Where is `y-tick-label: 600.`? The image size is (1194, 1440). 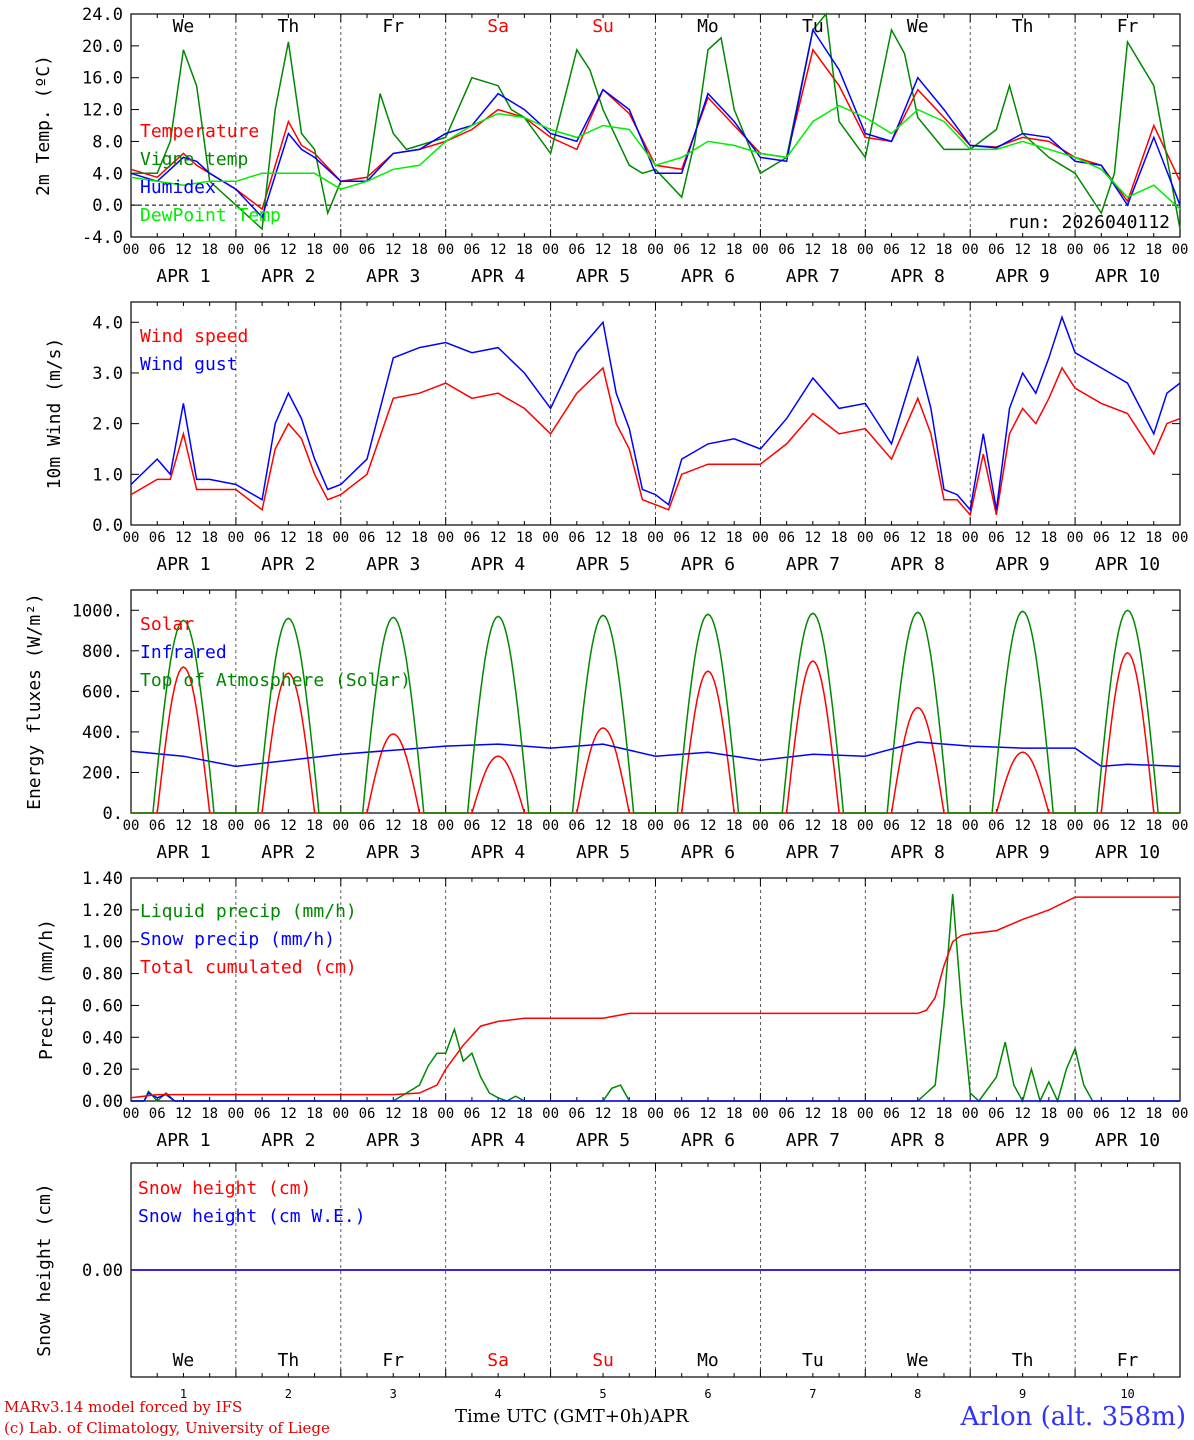 y-tick-label: 600. is located at coordinates (102, 692).